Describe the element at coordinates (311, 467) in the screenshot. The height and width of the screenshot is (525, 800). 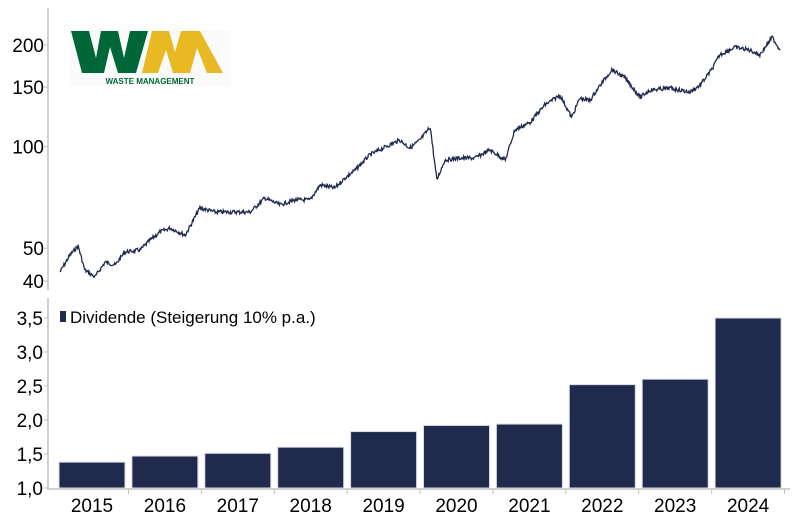
I see `dividend-bar-2018` at that location.